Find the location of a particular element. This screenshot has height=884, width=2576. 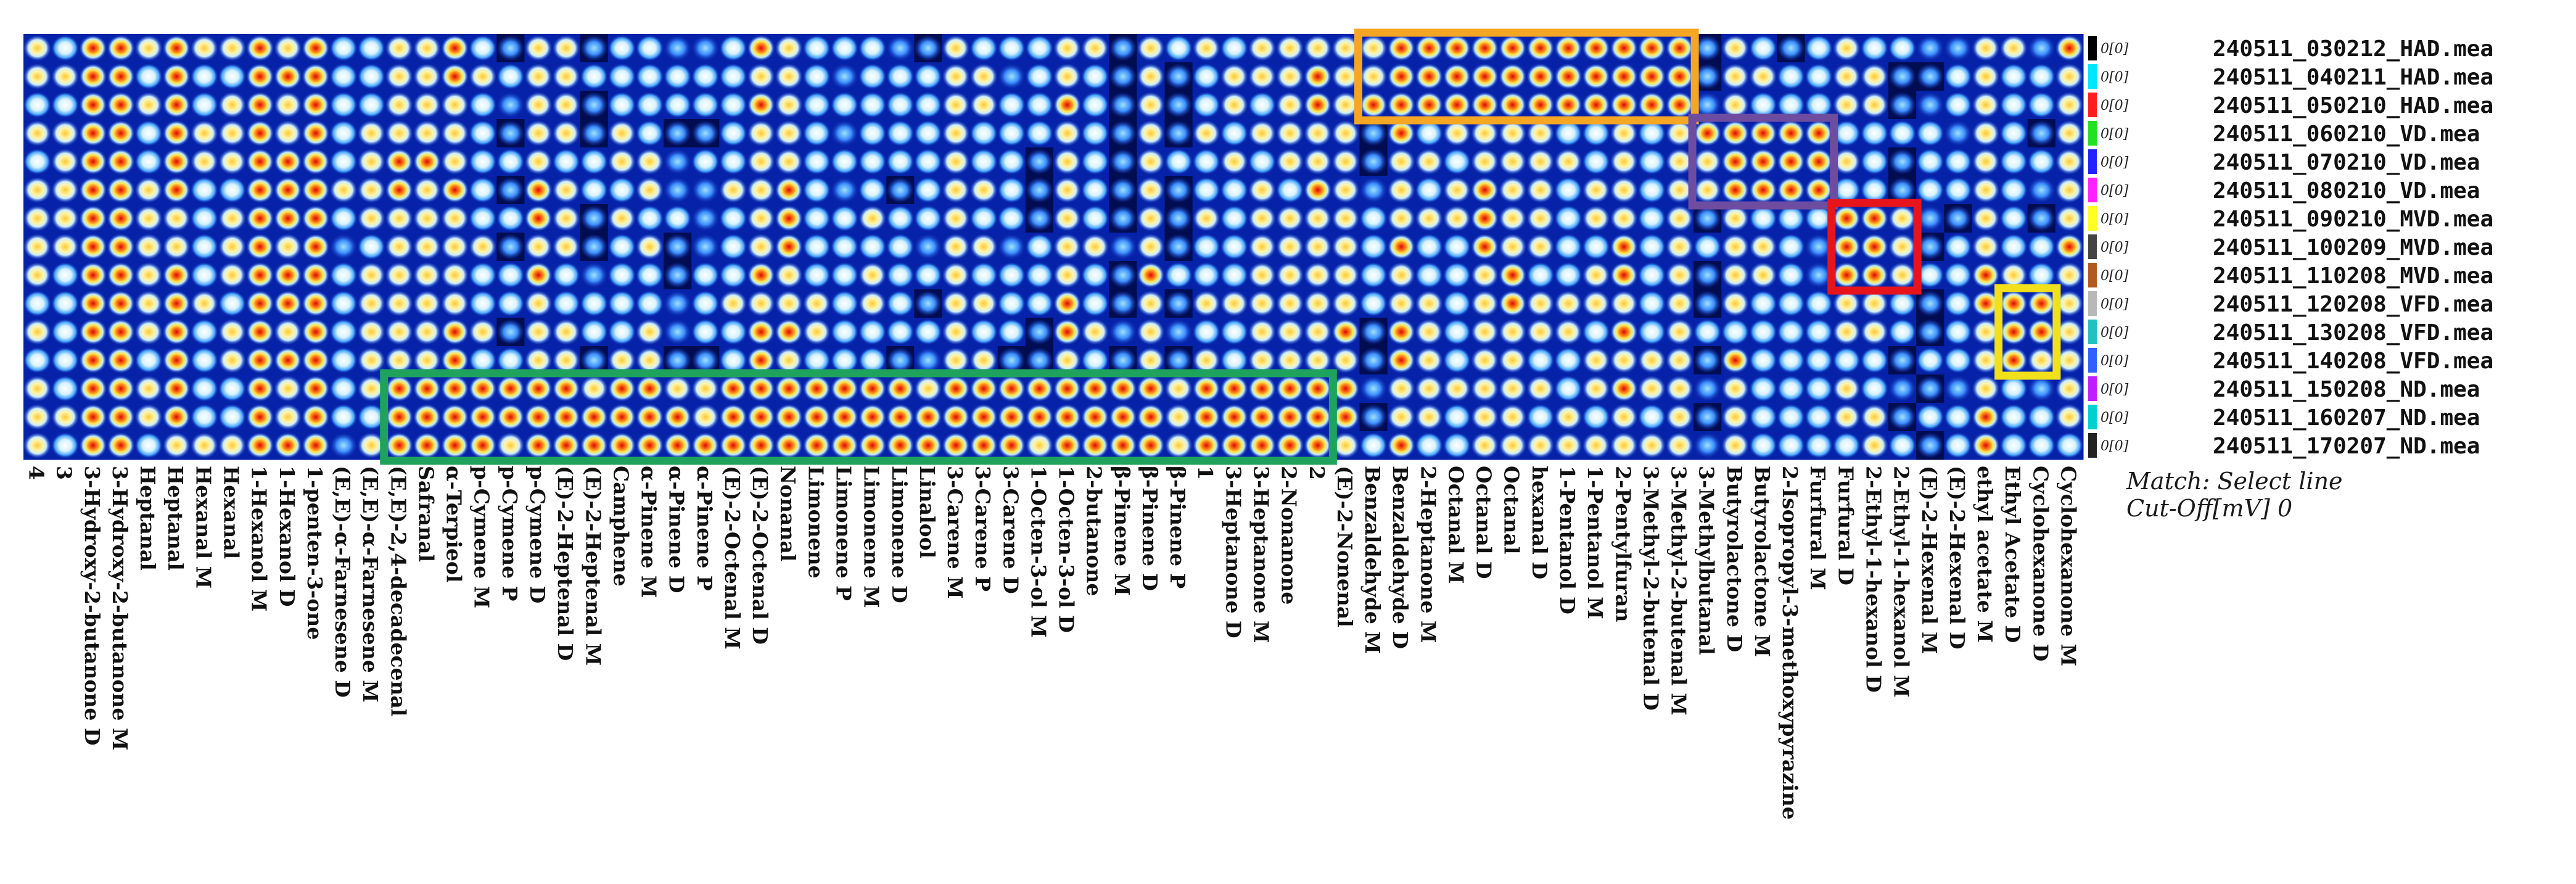

column-label: (E)-2-Hexenal M is located at coordinates (1929, 560).